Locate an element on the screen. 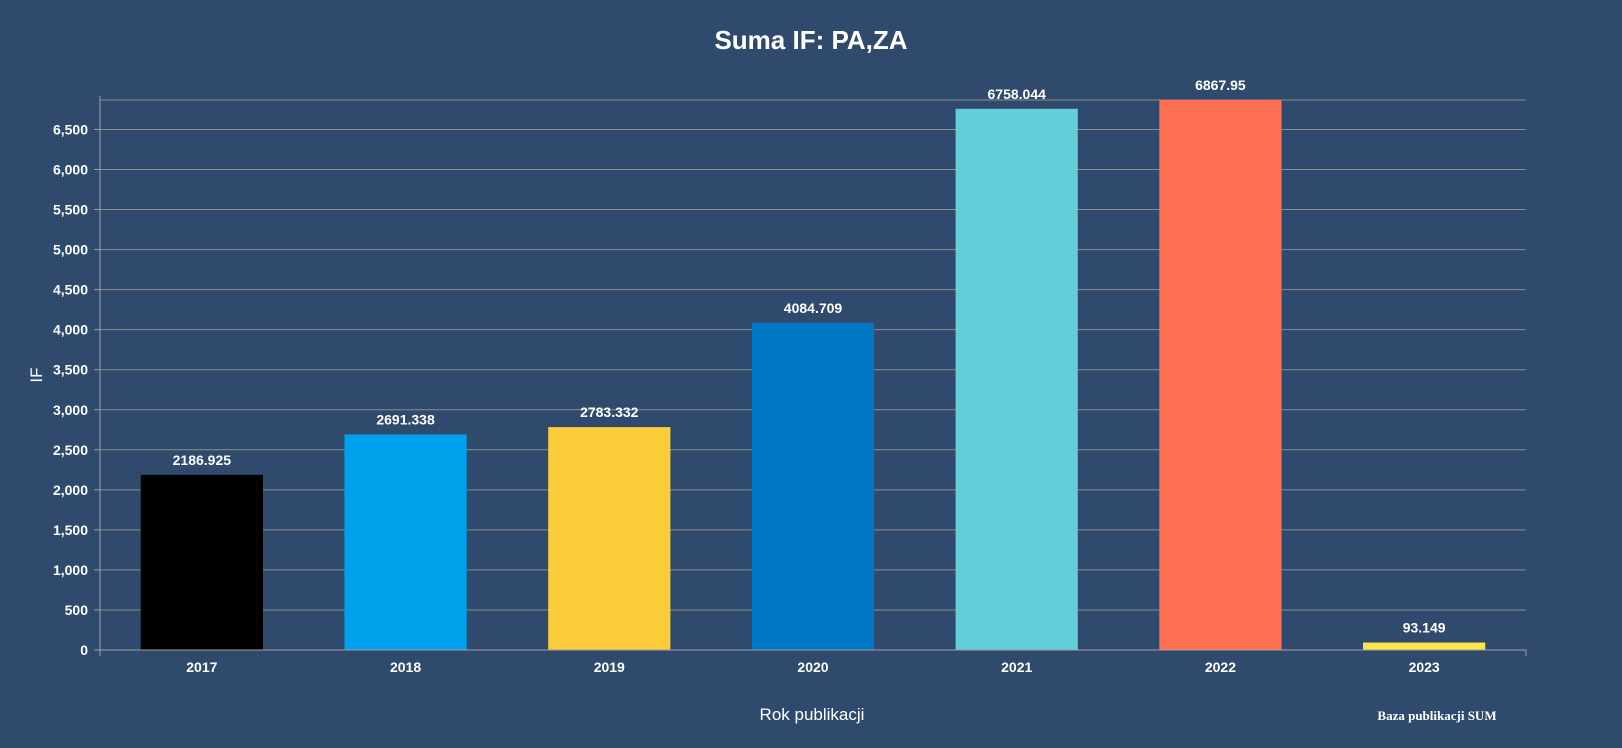 This screenshot has width=1622, height=748. data-label-2017: 2186.925 is located at coordinates (202, 460).